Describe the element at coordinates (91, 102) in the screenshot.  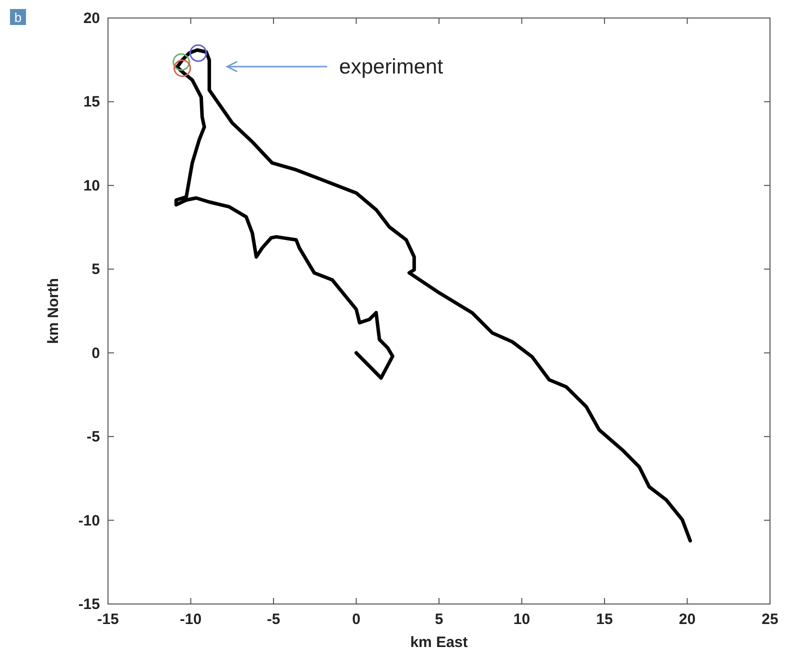
I see `y-tick-label: 15` at that location.